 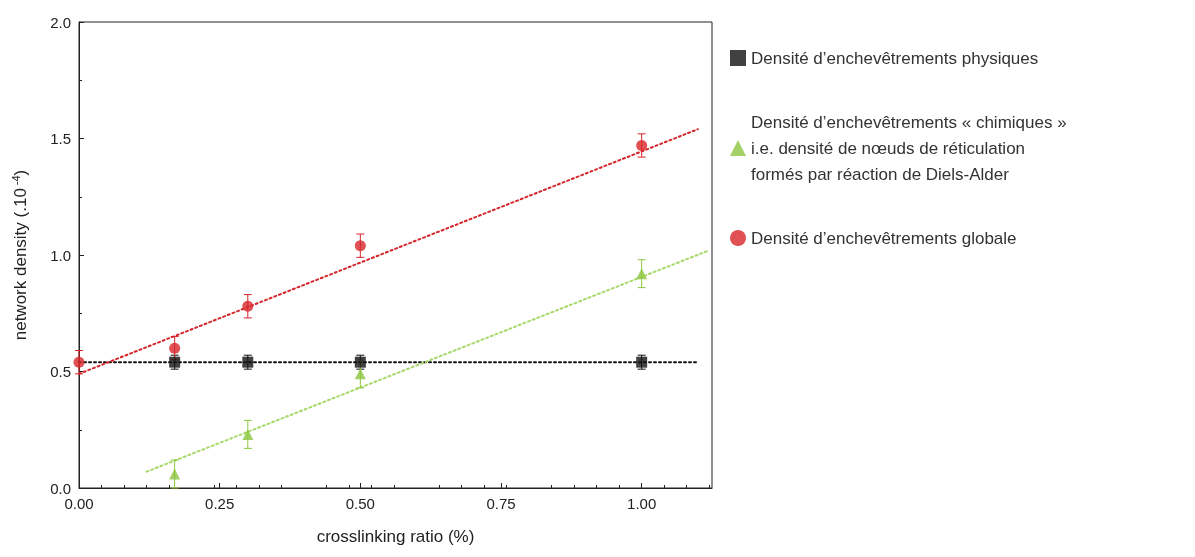 I want to click on y-axis-title: network density (.10-4), so click(x=19, y=255).